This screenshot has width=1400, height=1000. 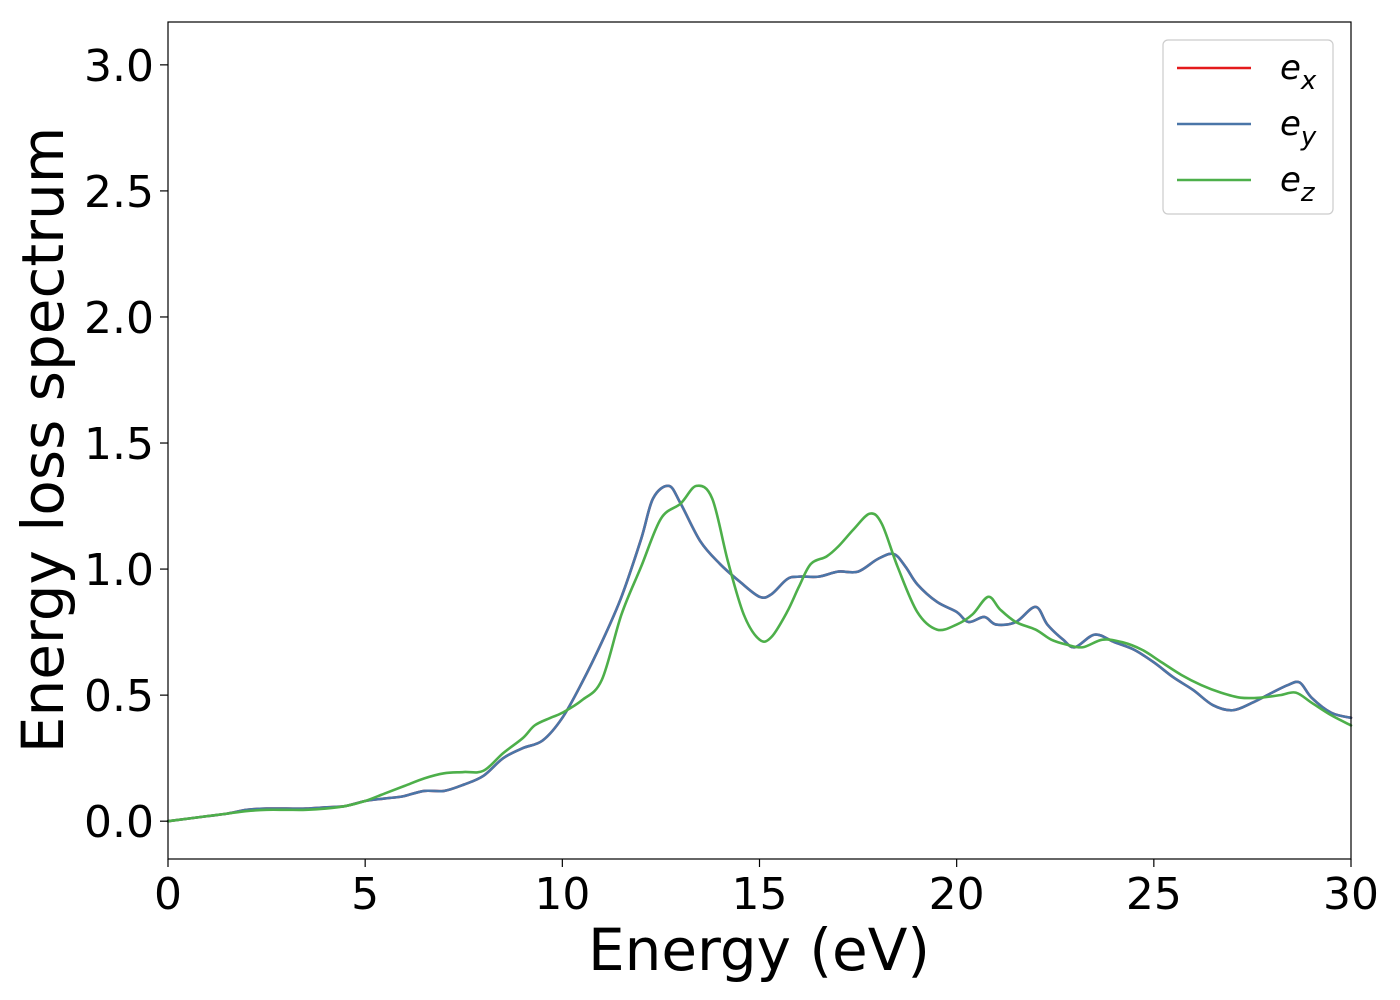 What do you see at coordinates (1308, 193) in the screenshot?
I see `legend-label-subscript: z` at bounding box center [1308, 193].